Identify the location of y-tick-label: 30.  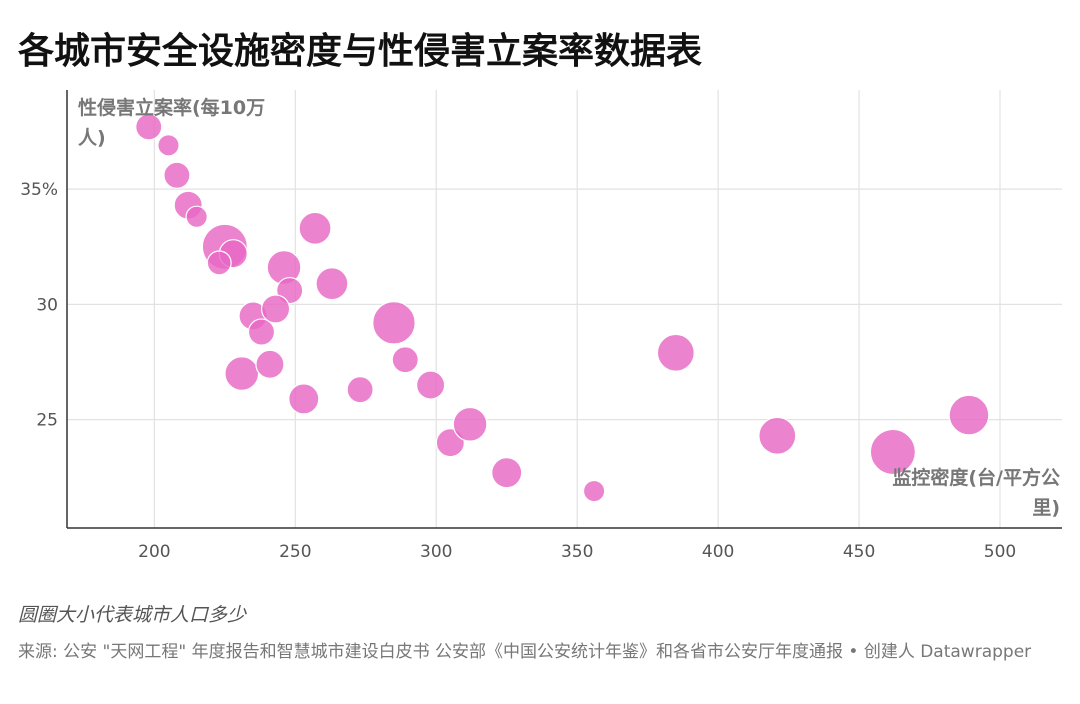
(47, 305).